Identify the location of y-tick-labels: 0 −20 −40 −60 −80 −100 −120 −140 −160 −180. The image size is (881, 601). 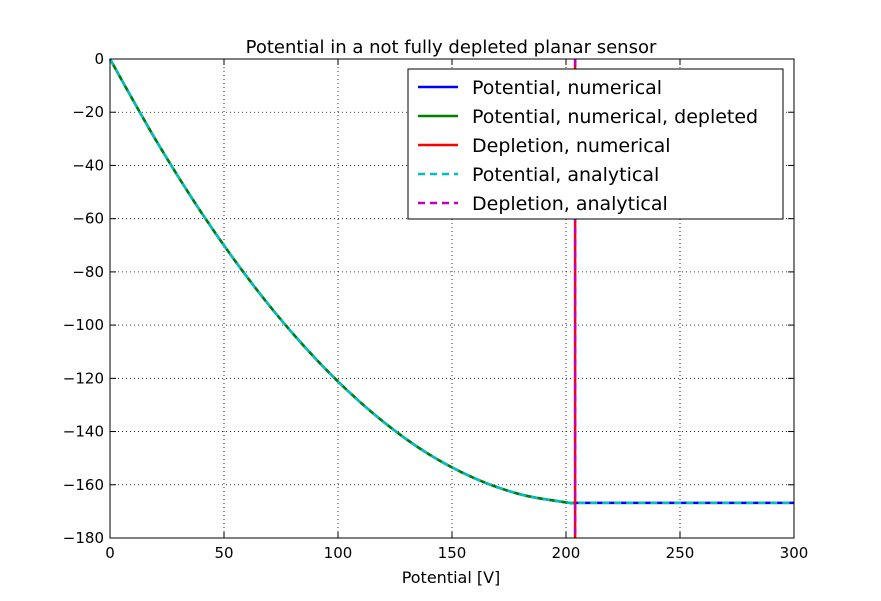
(83, 298).